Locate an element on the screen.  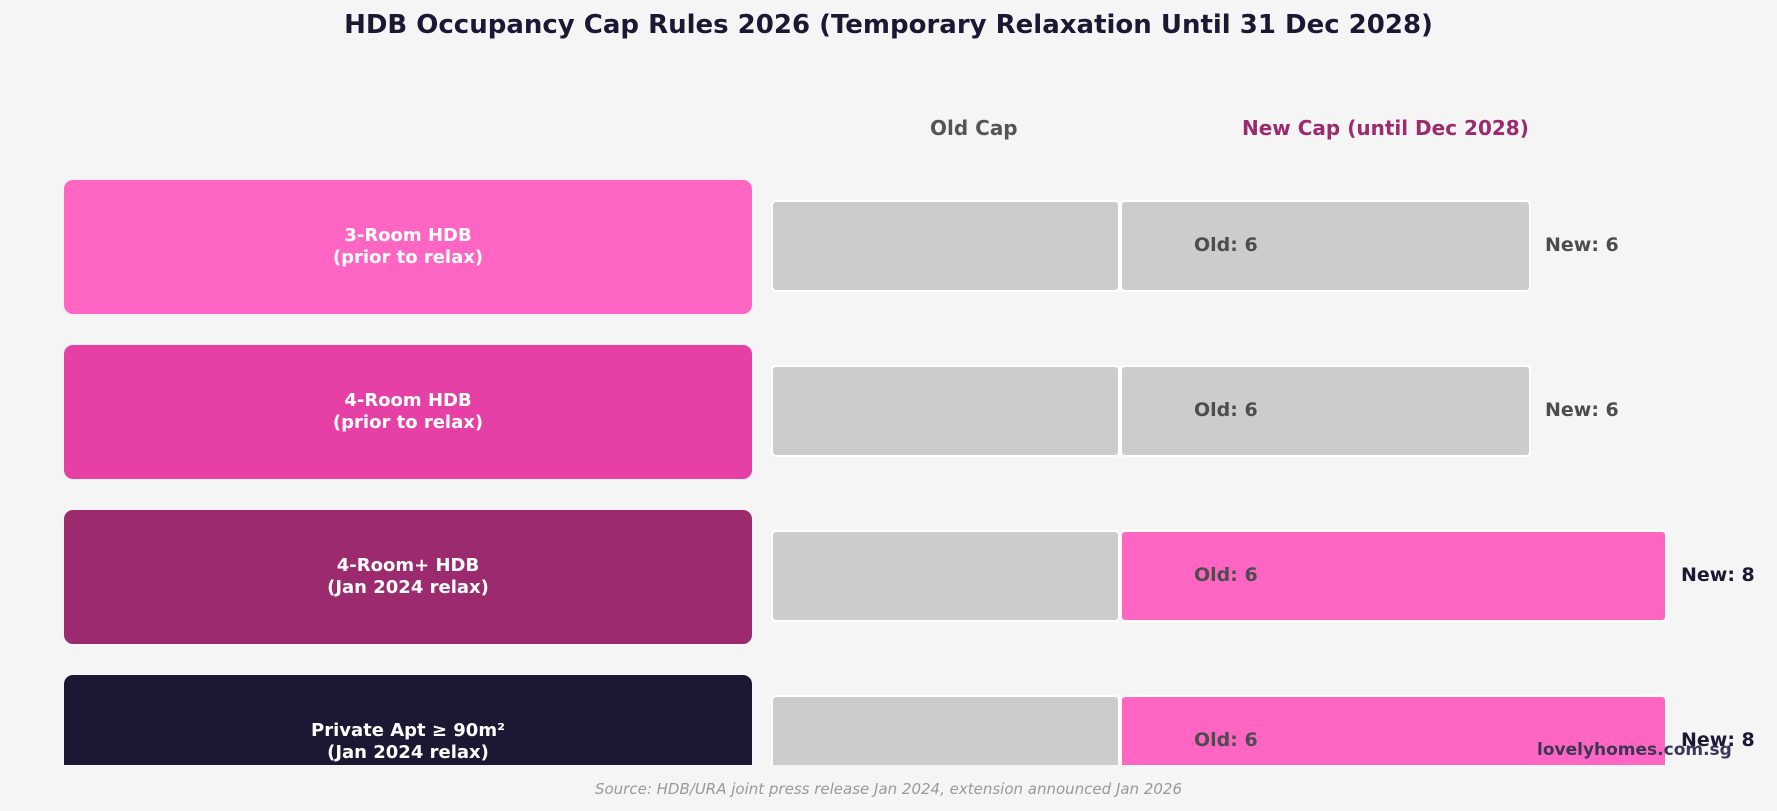
new-cap-header: New Cap (until Dec 2028) is located at coordinates (1385, 128).